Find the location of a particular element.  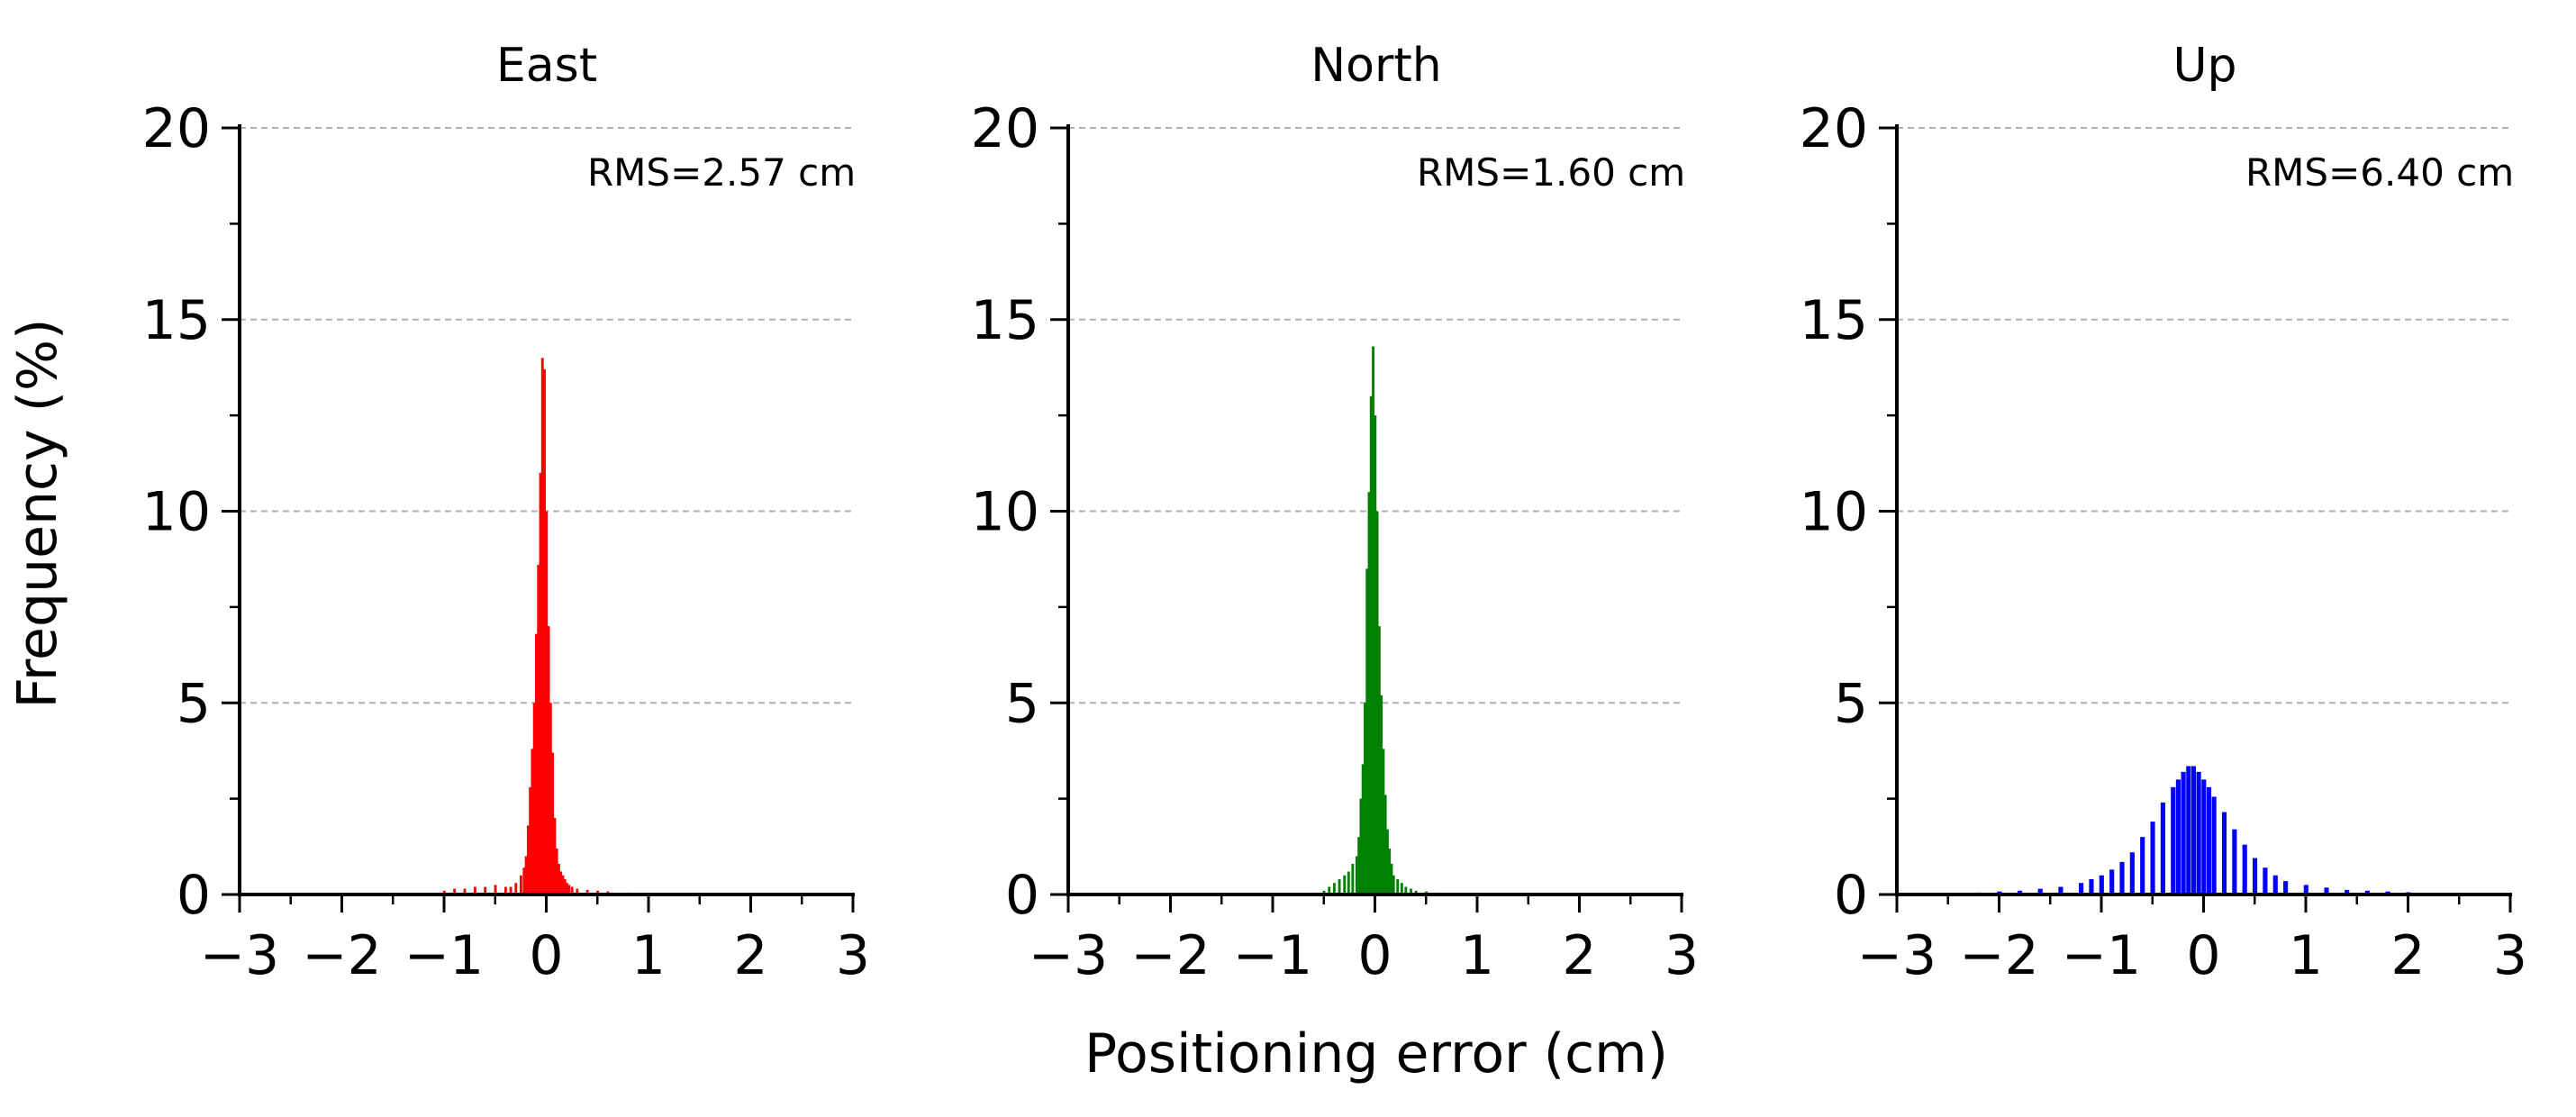

x-tick-label: −3 is located at coordinates (1897, 955).